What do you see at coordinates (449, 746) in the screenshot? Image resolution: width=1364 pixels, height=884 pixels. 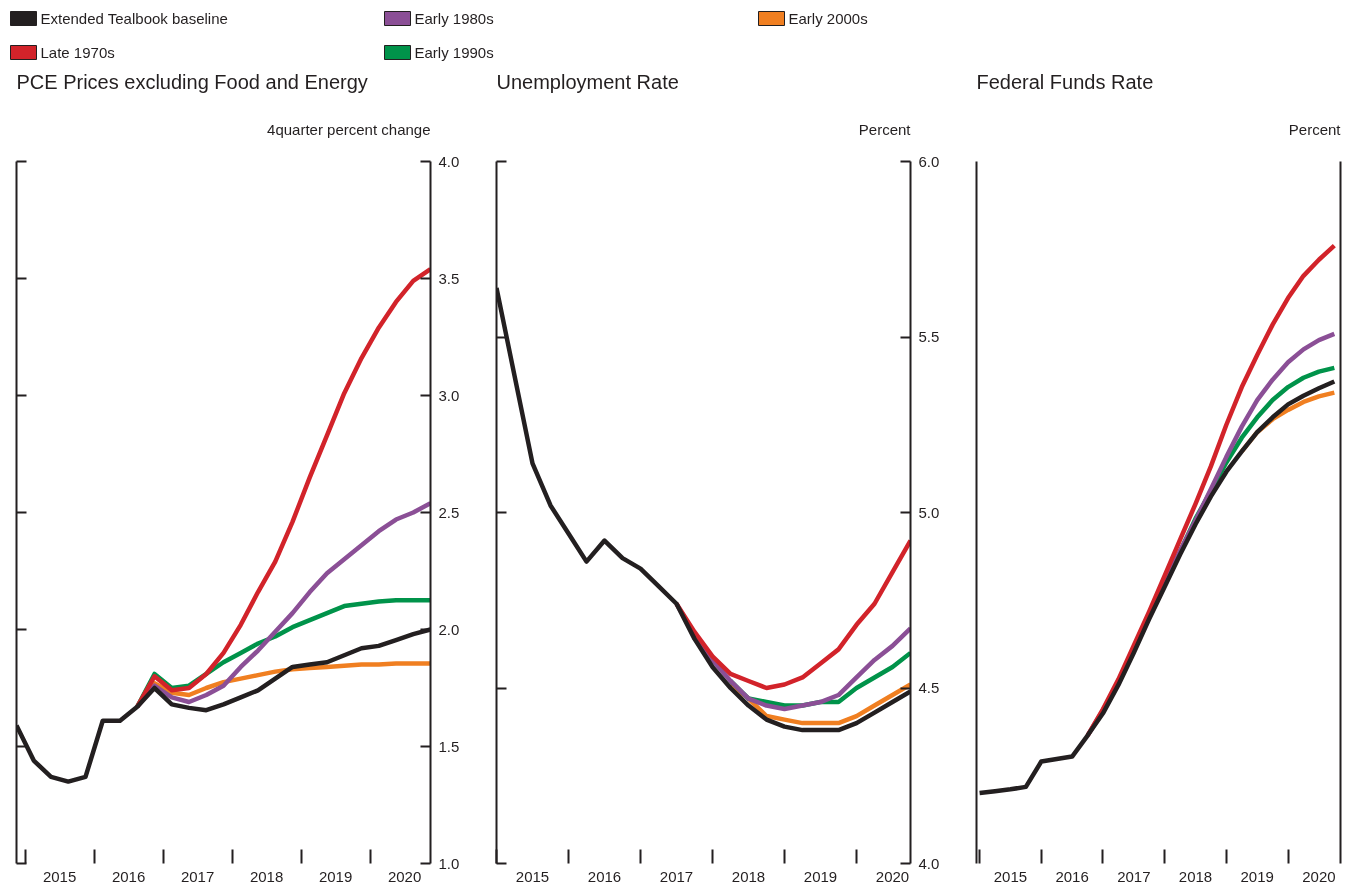 I see `y-tick-label: 1.5` at bounding box center [449, 746].